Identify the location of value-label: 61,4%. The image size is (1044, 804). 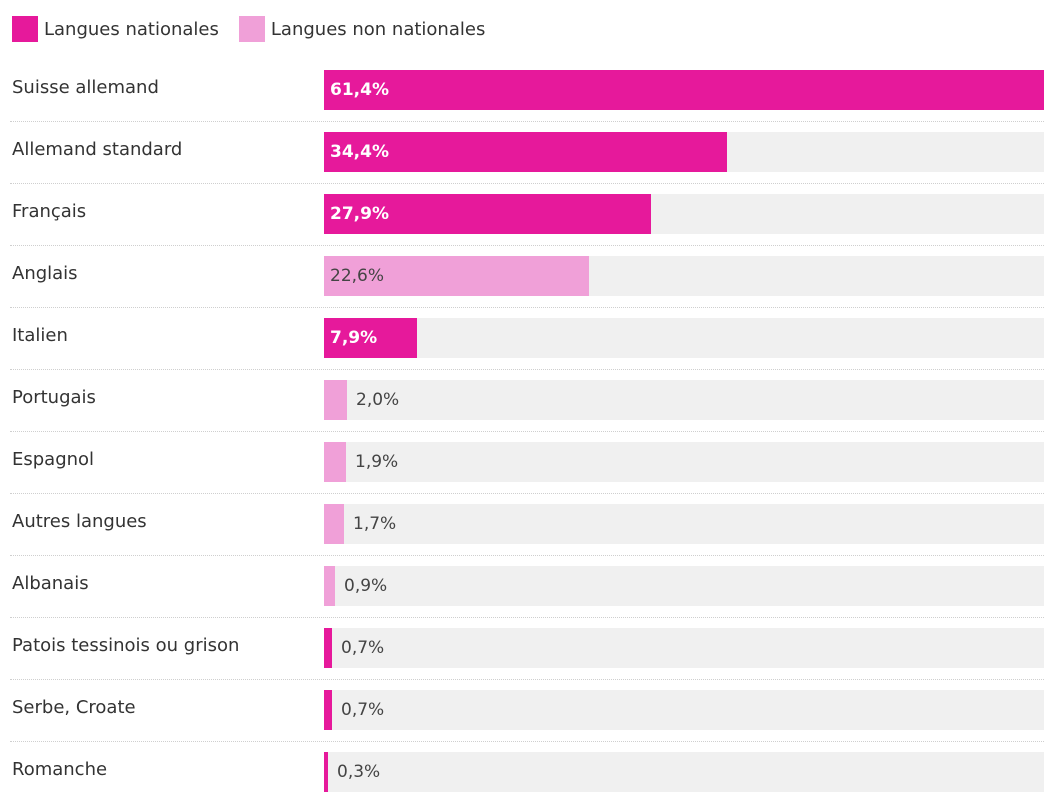
(359, 90).